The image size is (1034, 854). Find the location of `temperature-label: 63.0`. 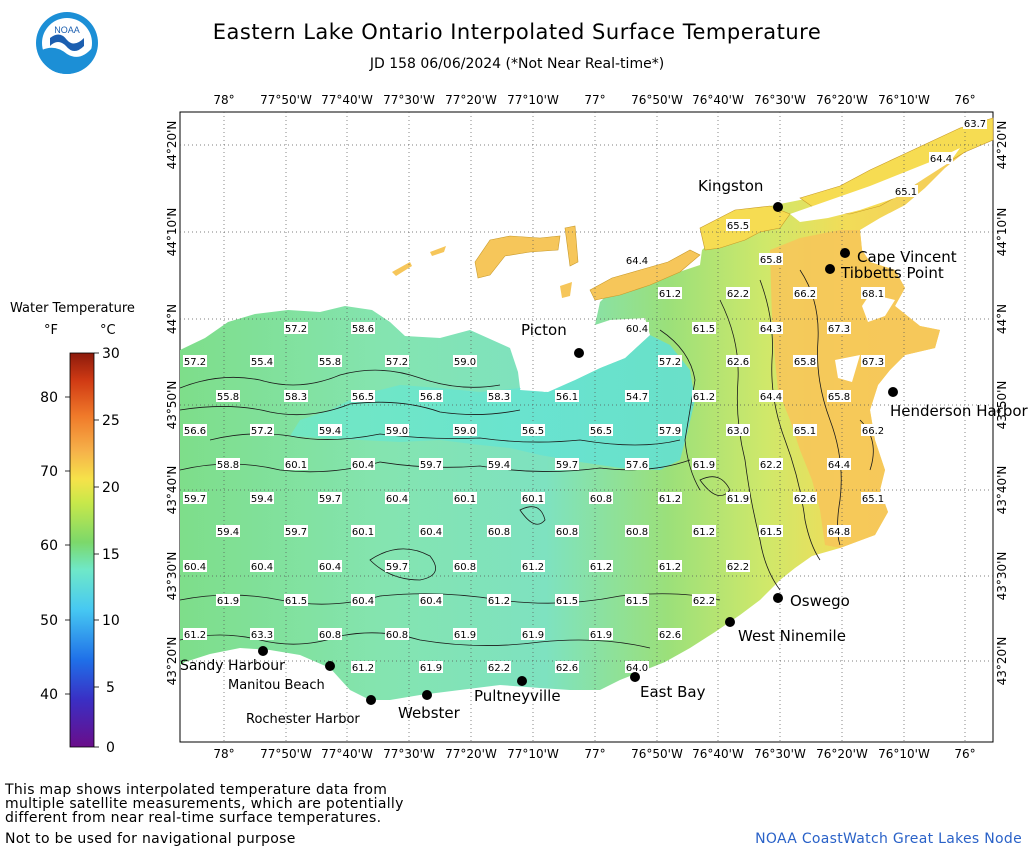

temperature-label: 63.0 is located at coordinates (738, 431).